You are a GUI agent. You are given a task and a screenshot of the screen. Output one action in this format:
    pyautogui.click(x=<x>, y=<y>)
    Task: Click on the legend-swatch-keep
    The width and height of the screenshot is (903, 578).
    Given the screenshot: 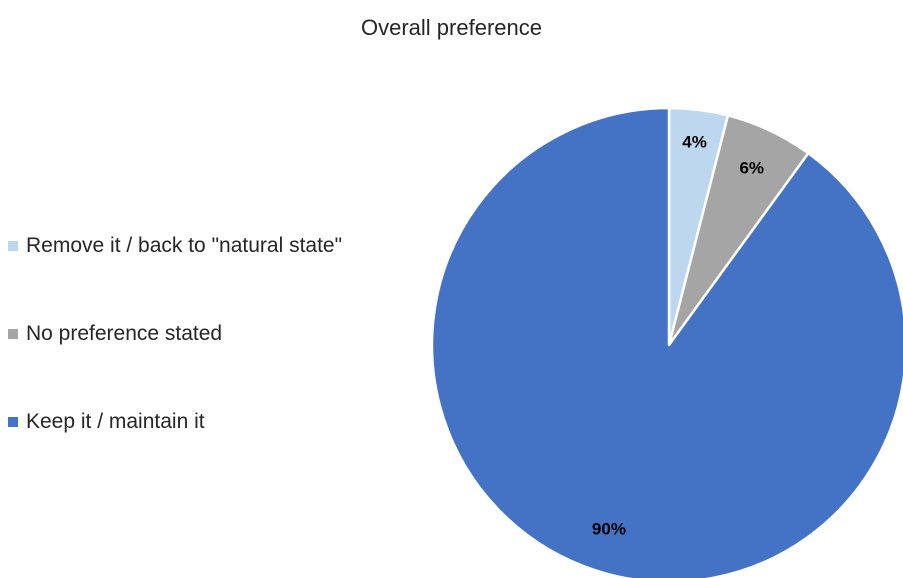 What is the action you would take?
    pyautogui.click(x=13, y=422)
    